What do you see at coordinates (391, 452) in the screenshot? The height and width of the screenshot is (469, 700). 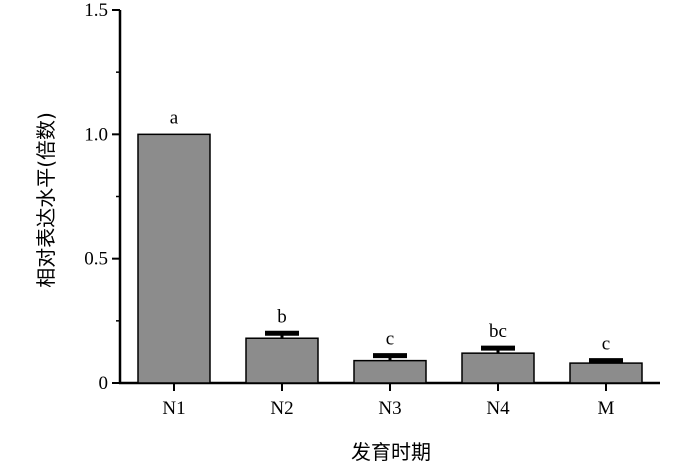 I see `x-axis-title: 发育时期` at bounding box center [391, 452].